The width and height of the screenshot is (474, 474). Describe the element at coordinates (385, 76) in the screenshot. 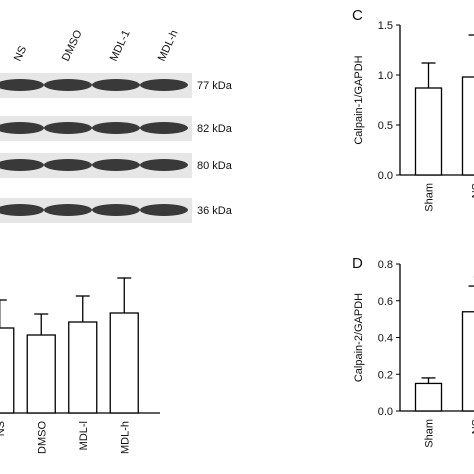

I see `y-tick-label: 1.0` at that location.